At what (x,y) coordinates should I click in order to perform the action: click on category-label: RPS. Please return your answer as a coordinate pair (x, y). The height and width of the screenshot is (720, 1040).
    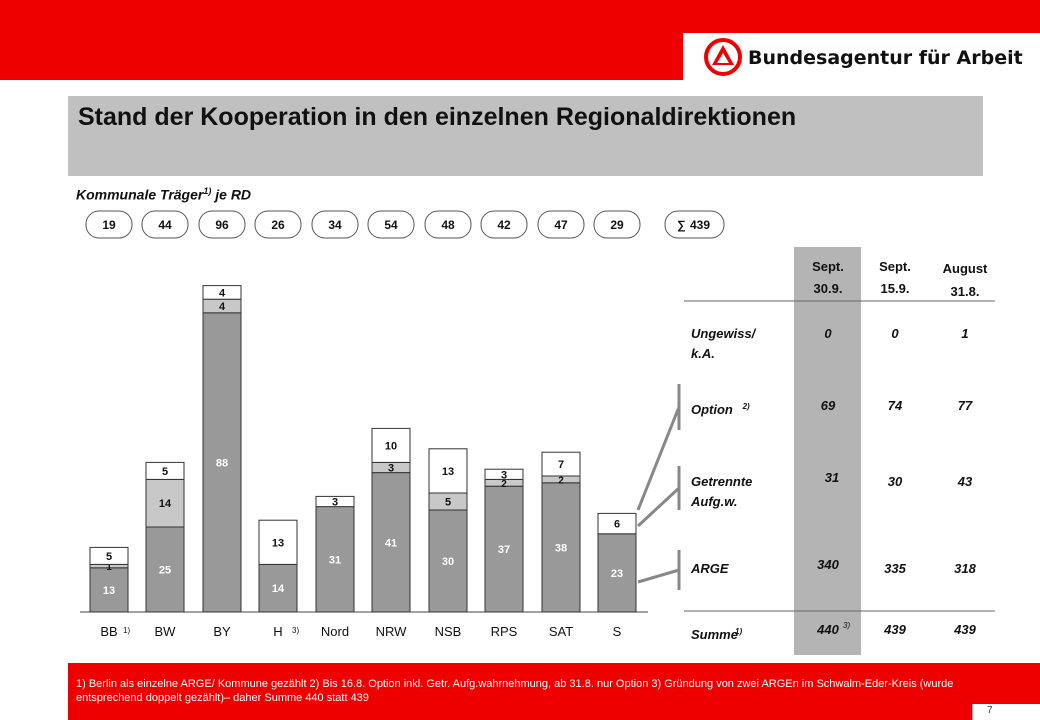
    Looking at the image, I should click on (504, 631).